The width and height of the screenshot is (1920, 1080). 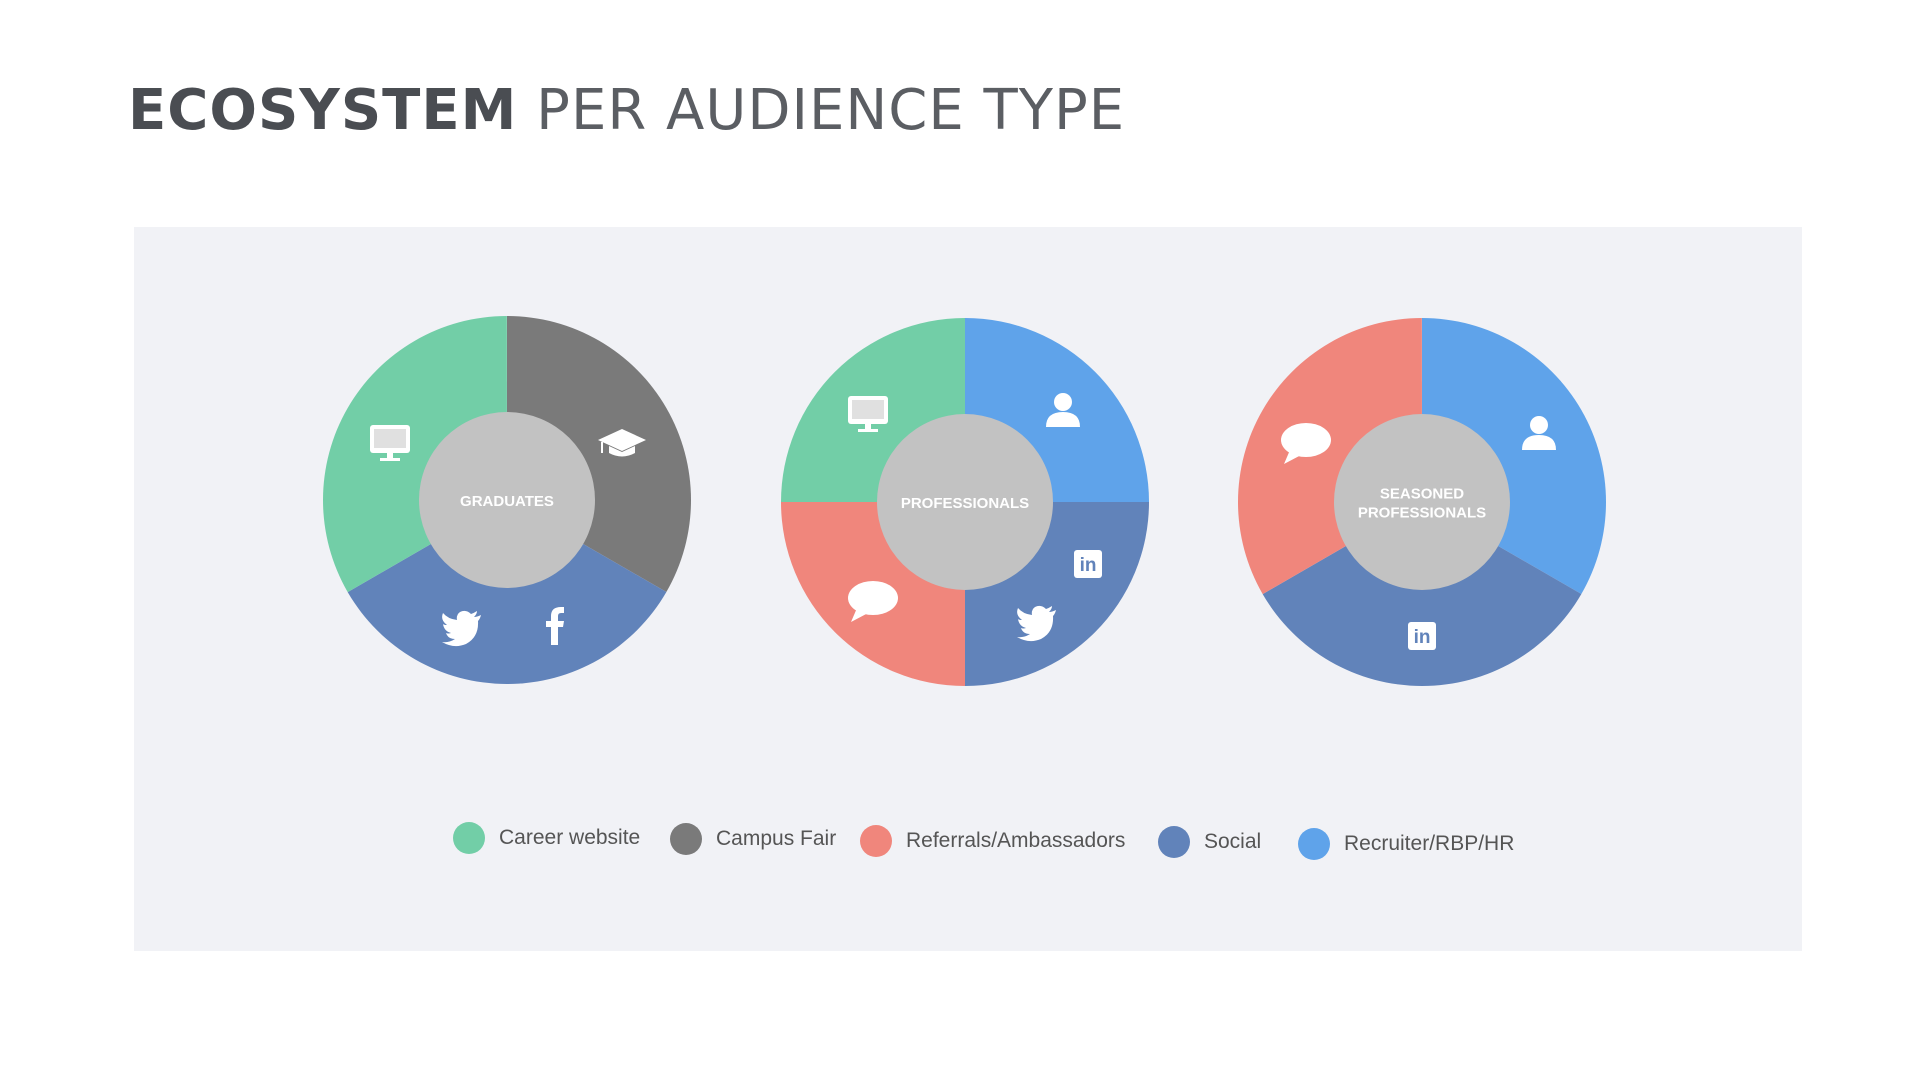 I want to click on donut-chart-1: GRADUATES, so click(x=507, y=500).